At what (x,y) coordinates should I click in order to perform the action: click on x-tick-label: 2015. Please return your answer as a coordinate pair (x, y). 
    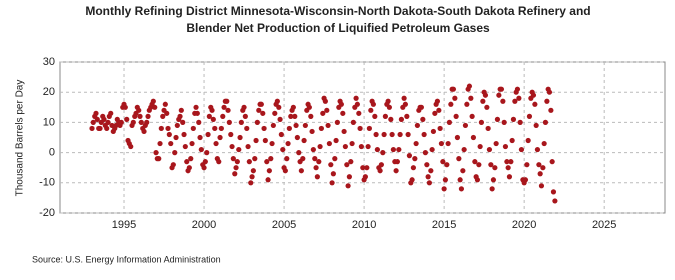
    Looking at the image, I should click on (444, 225).